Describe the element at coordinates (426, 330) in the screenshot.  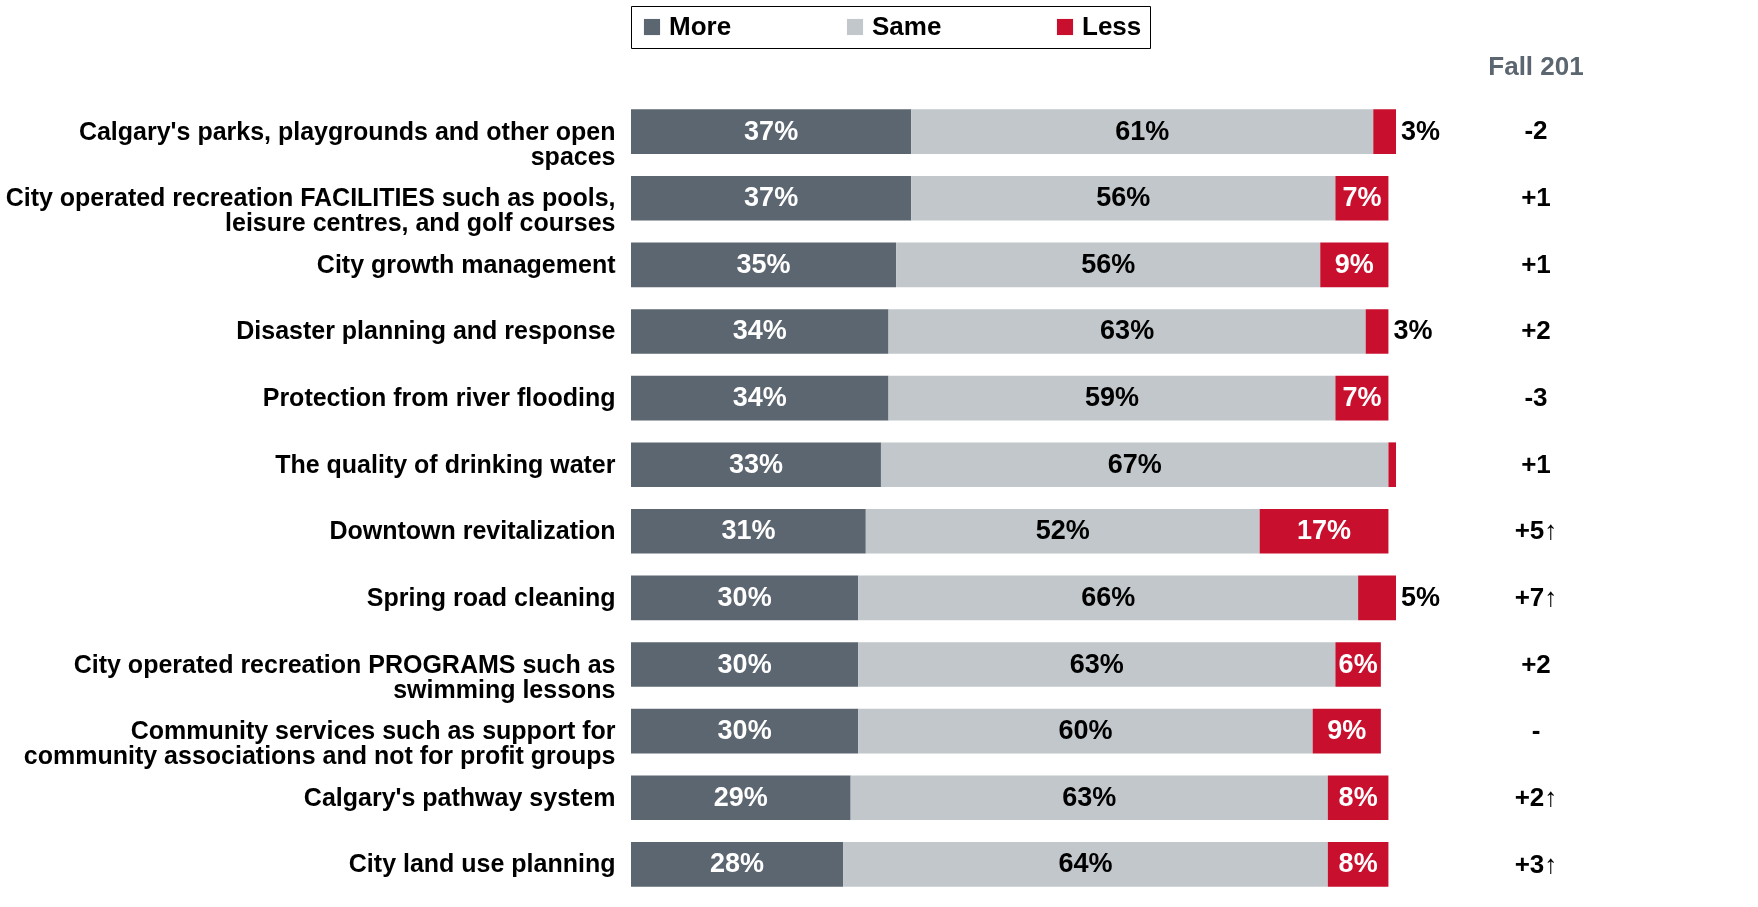
I see `y-tick-label: Disaster planning and response` at that location.